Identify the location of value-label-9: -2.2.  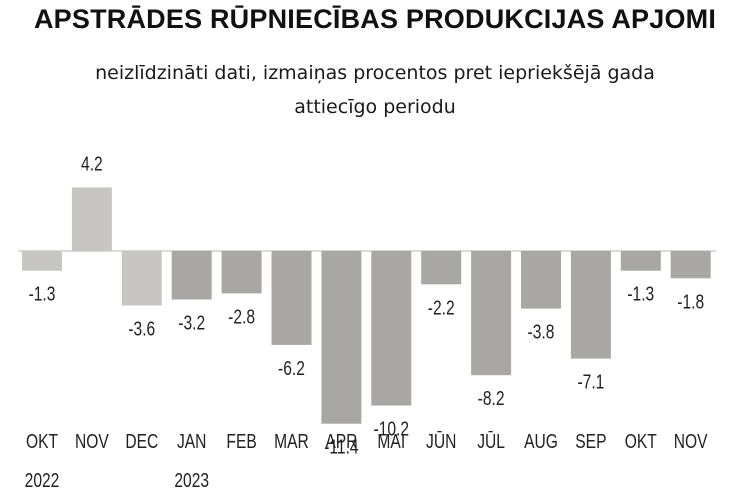
(441, 307).